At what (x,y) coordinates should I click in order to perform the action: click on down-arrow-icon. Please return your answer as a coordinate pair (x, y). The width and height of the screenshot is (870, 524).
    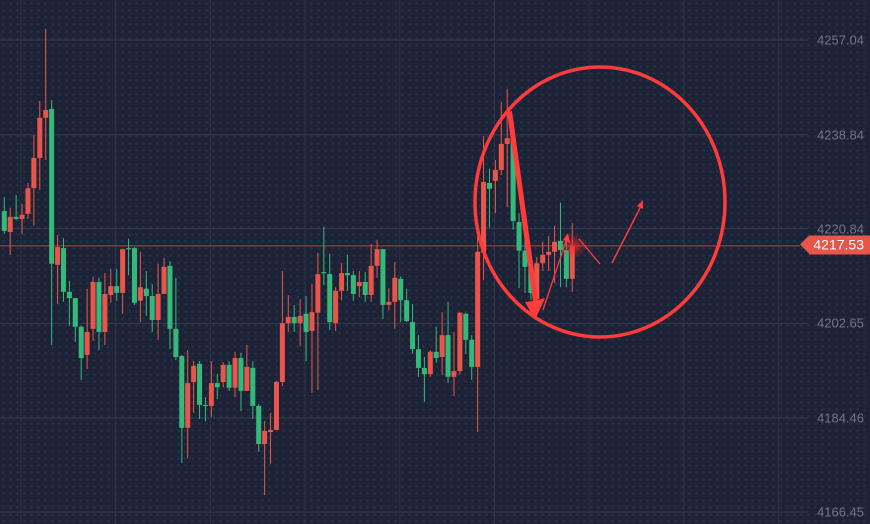
    Looking at the image, I should click on (526, 215).